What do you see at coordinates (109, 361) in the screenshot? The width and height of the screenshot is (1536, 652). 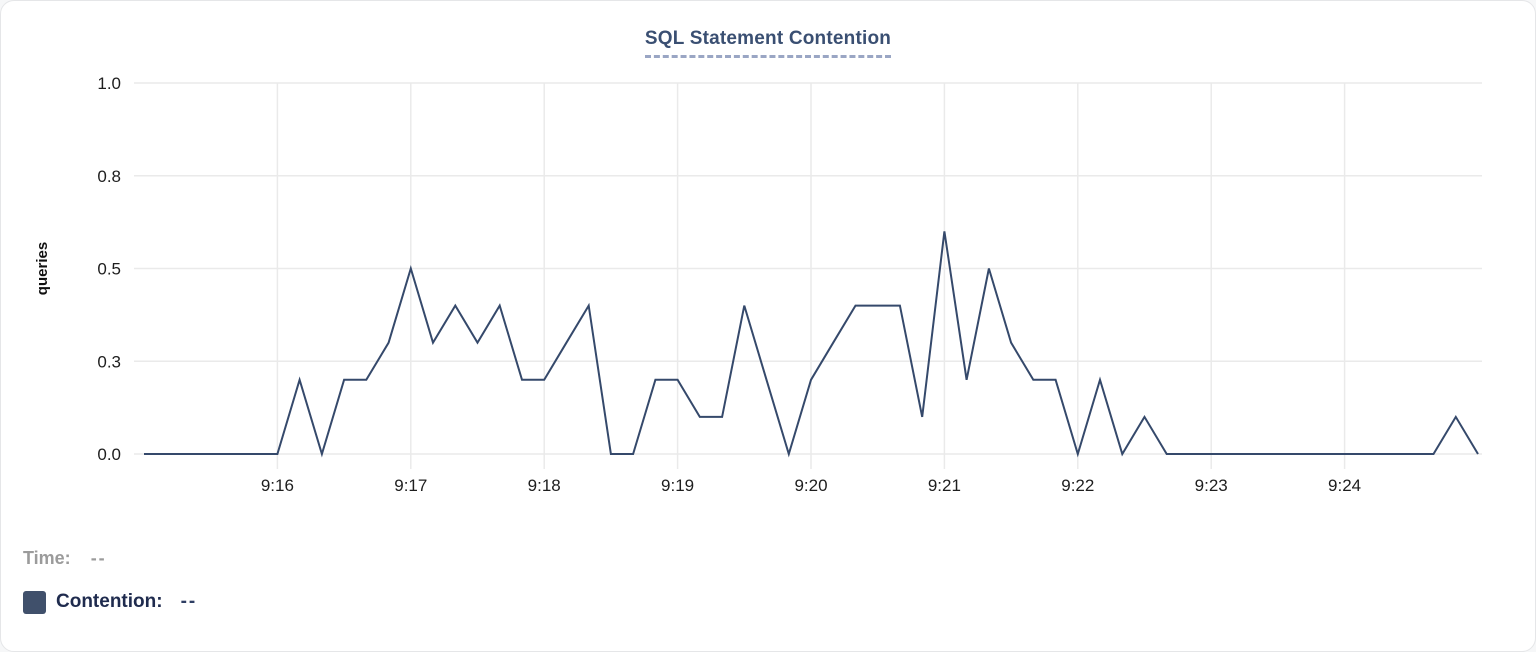 I see `y-tick-label: 0.3` at bounding box center [109, 361].